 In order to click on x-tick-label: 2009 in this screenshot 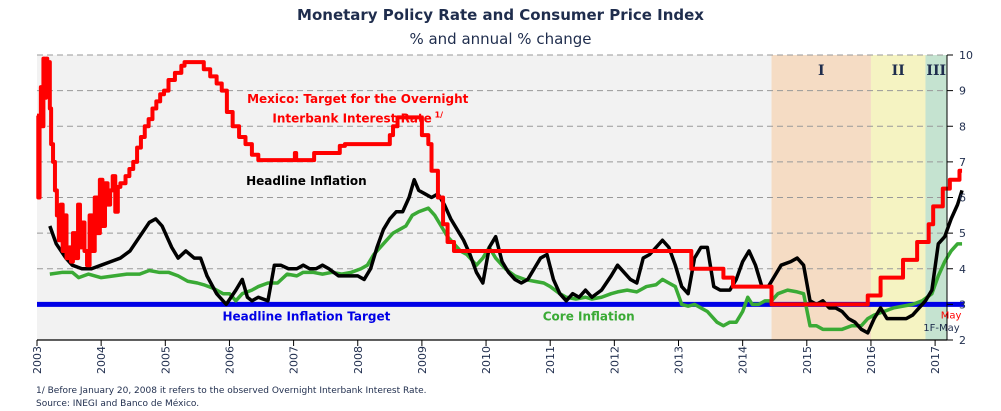, I will do `click(422, 360)`.